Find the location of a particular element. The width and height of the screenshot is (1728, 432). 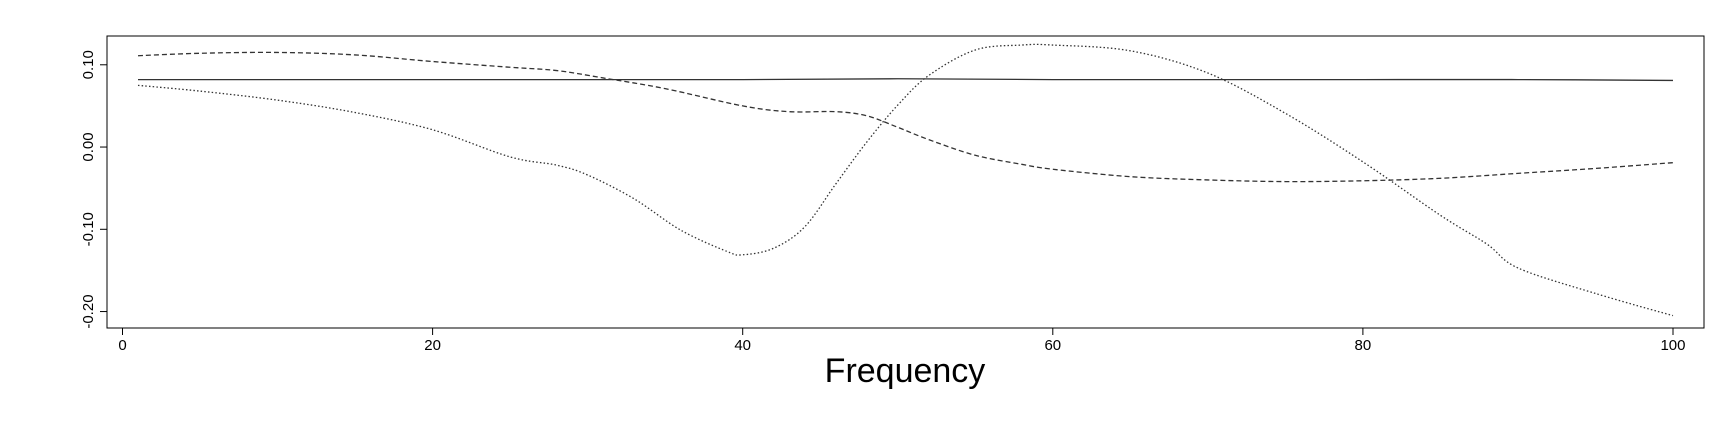

y-tick-label: 0.10 is located at coordinates (88, 64).